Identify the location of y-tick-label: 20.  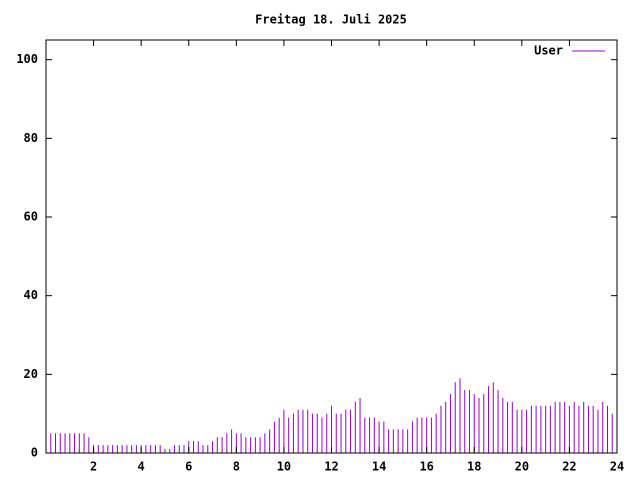
(31, 374).